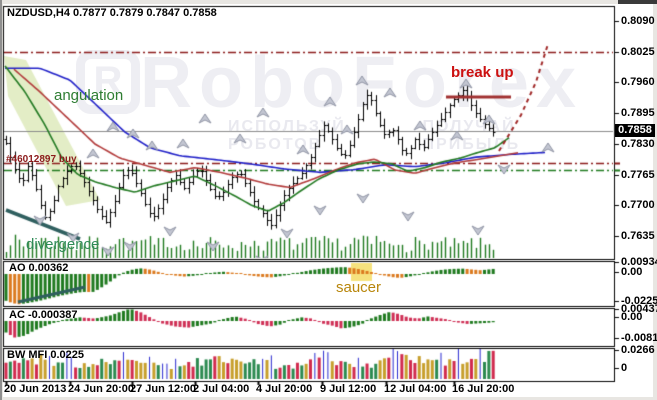  Describe the element at coordinates (163, 389) in the screenshot. I see `time-axis-label: 27 Jun 12:00` at that location.